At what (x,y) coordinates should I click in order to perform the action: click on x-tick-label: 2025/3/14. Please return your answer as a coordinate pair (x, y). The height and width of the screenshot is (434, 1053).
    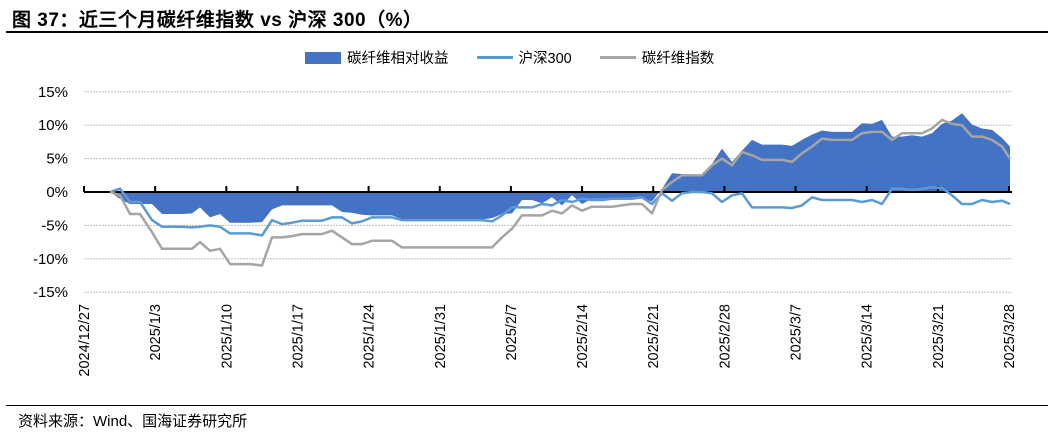
    Looking at the image, I should click on (868, 336).